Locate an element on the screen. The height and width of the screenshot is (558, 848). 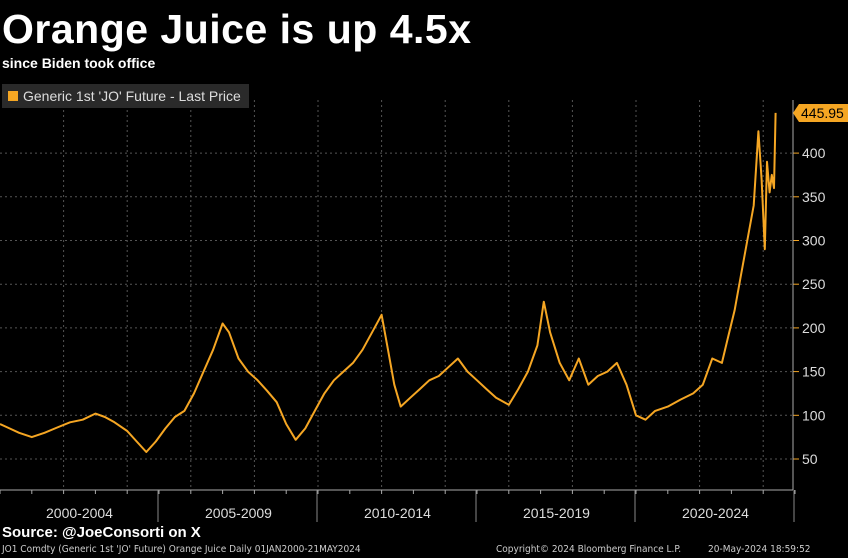
x-tick-label: 2015-2019 is located at coordinates (556, 513).